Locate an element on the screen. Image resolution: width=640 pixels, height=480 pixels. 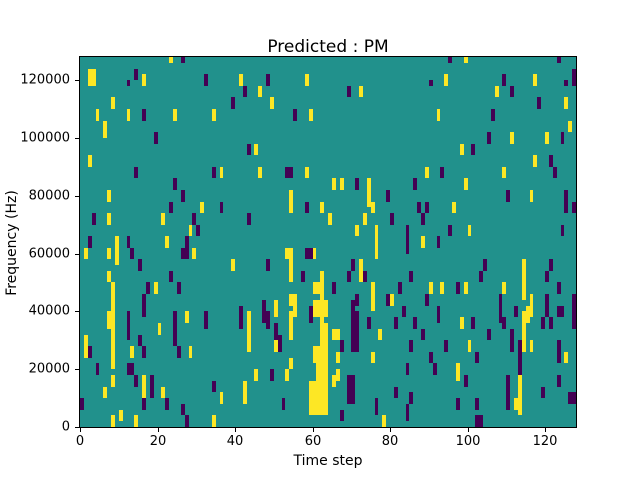
x-axis-label: Time step is located at coordinates (328, 461).